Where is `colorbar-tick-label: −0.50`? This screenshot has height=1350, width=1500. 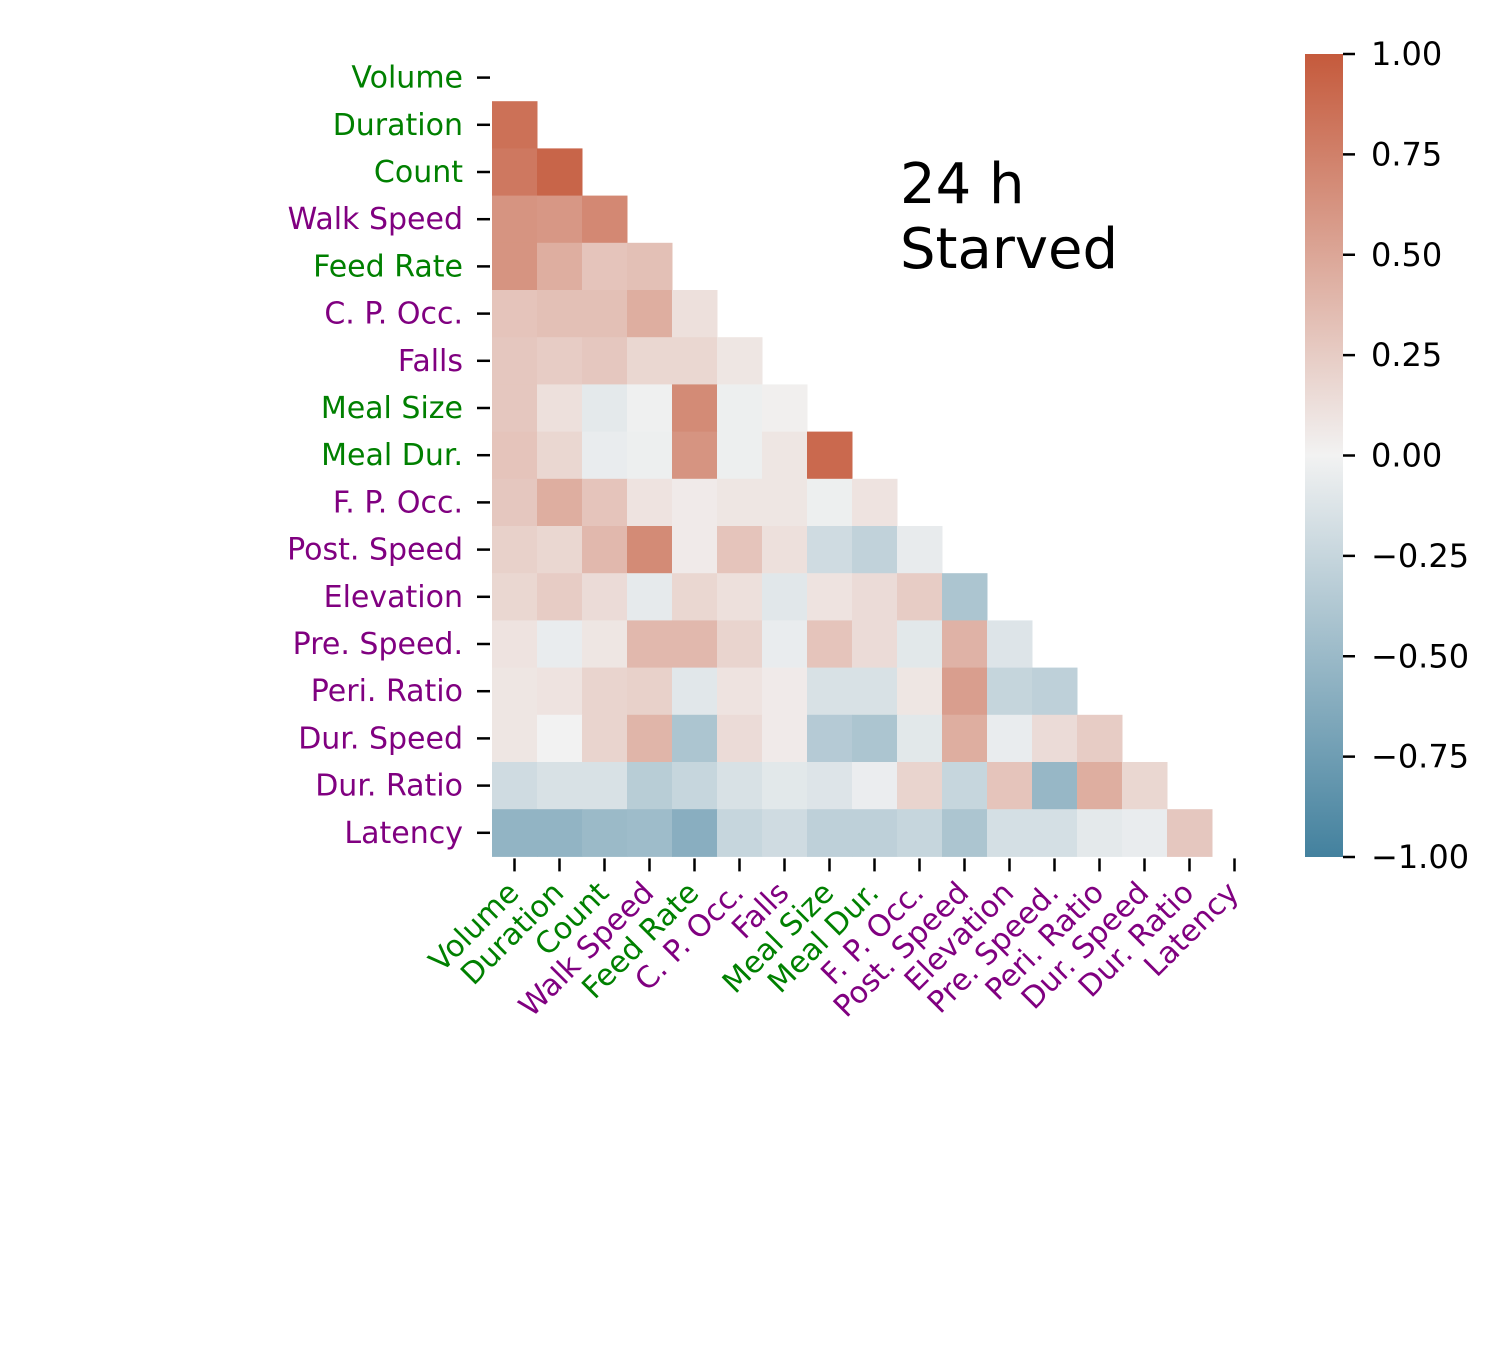
colorbar-tick-label: −0.50 is located at coordinates (1420, 656).